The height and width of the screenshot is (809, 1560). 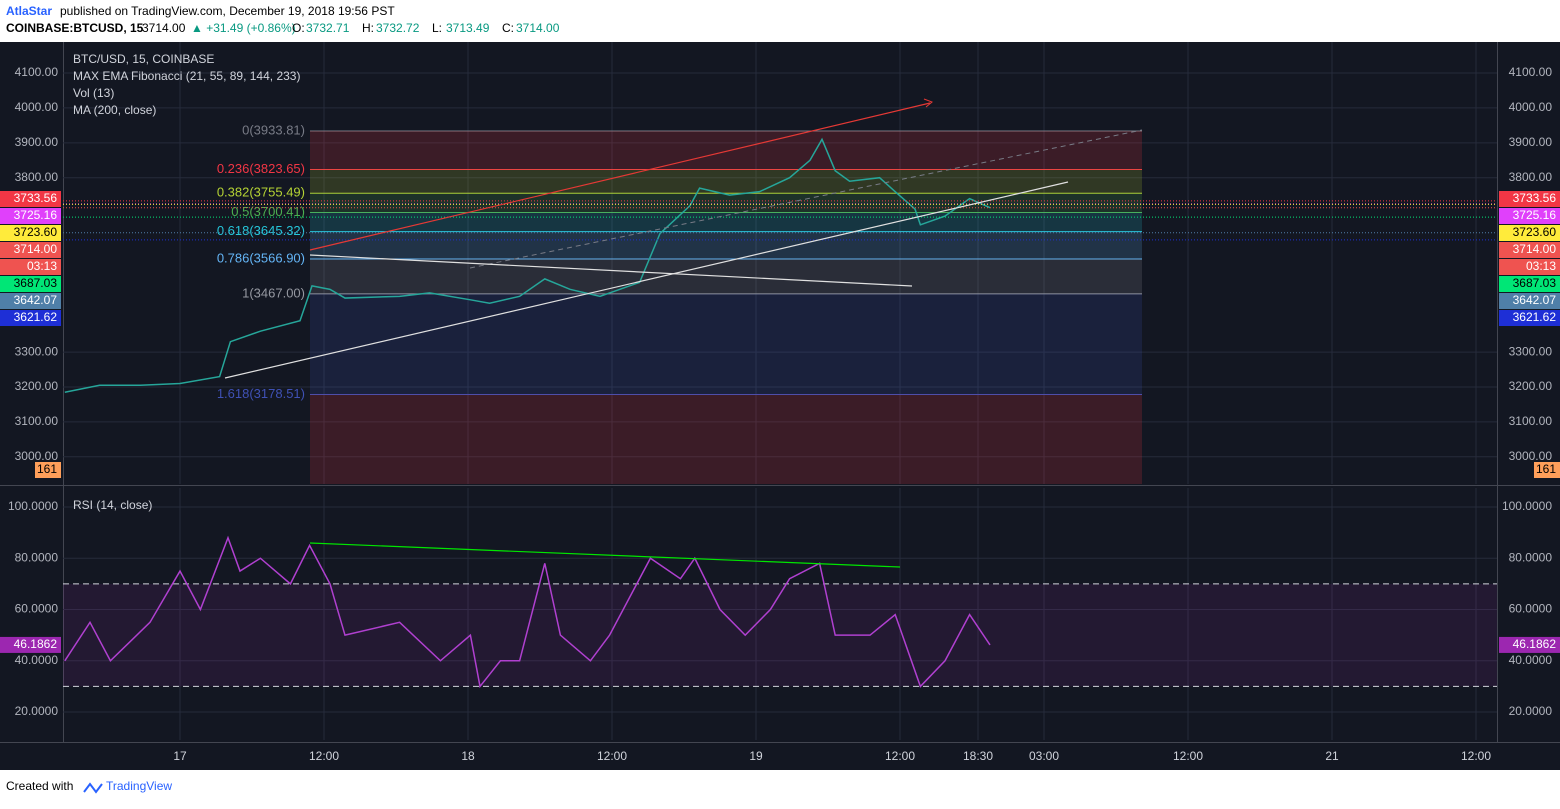 What do you see at coordinates (273, 292) in the screenshot?
I see `fib-label: 1(3467.00)` at bounding box center [273, 292].